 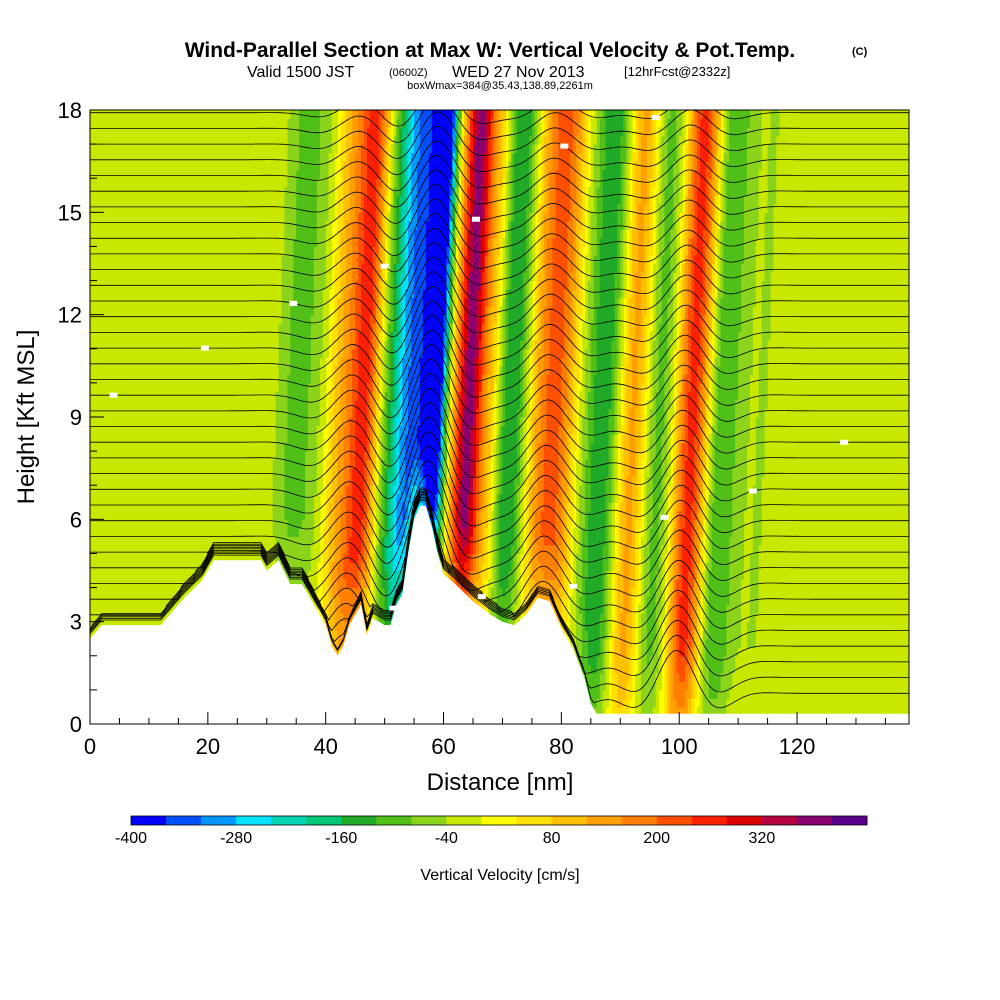 What do you see at coordinates (208, 746) in the screenshot?
I see `x-tick-label: 20` at bounding box center [208, 746].